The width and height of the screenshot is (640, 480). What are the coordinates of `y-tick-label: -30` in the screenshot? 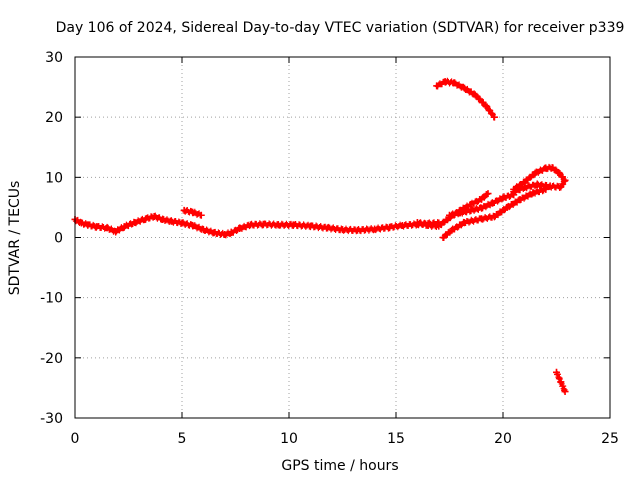 It's located at (51, 419).